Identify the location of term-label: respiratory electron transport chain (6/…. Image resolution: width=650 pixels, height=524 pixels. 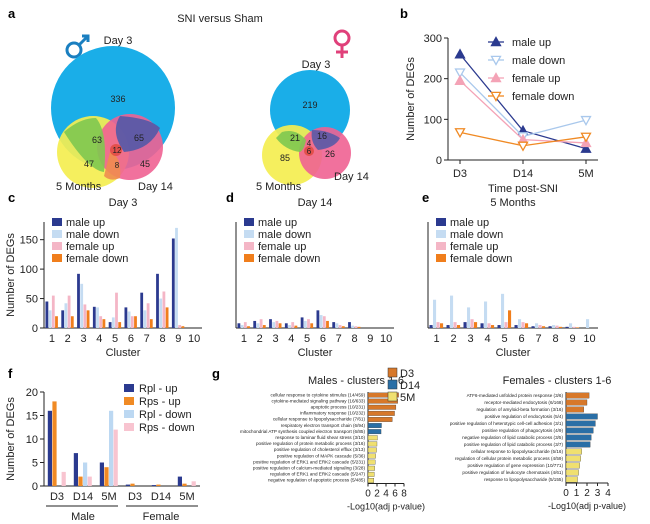
(323, 425).